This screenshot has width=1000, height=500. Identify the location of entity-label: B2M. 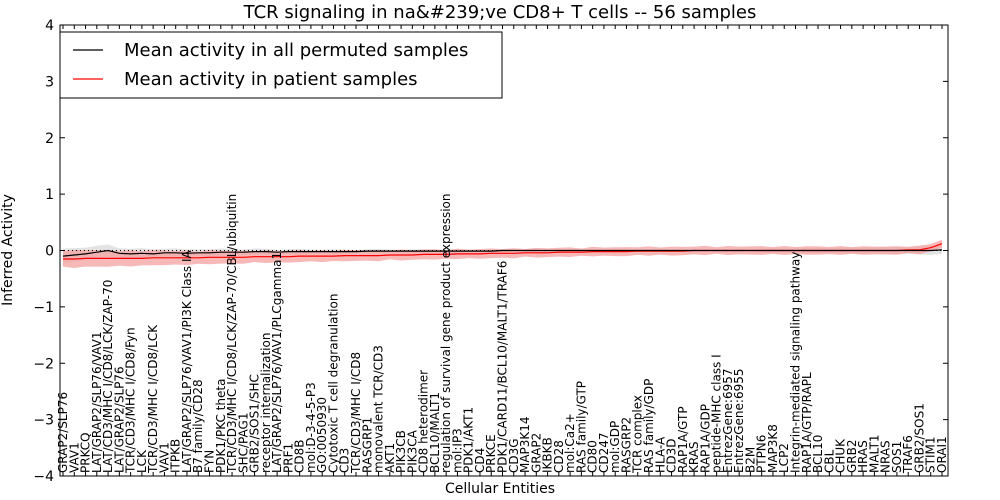
(750, 460).